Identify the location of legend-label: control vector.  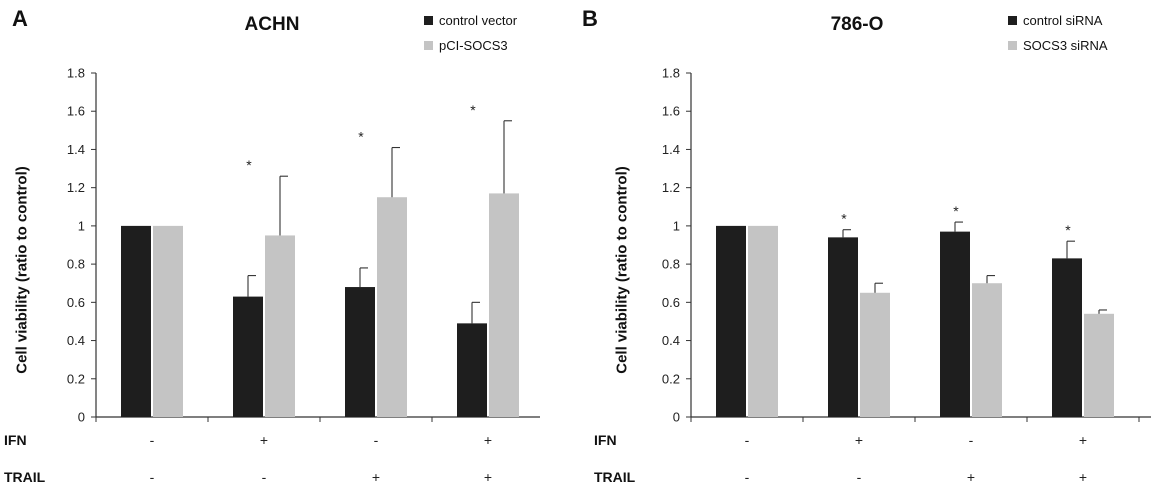
(478, 20).